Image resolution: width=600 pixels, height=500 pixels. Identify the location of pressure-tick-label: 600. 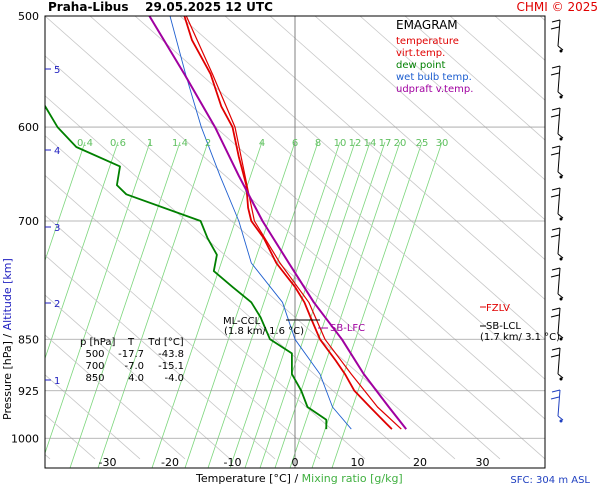
(28, 127).